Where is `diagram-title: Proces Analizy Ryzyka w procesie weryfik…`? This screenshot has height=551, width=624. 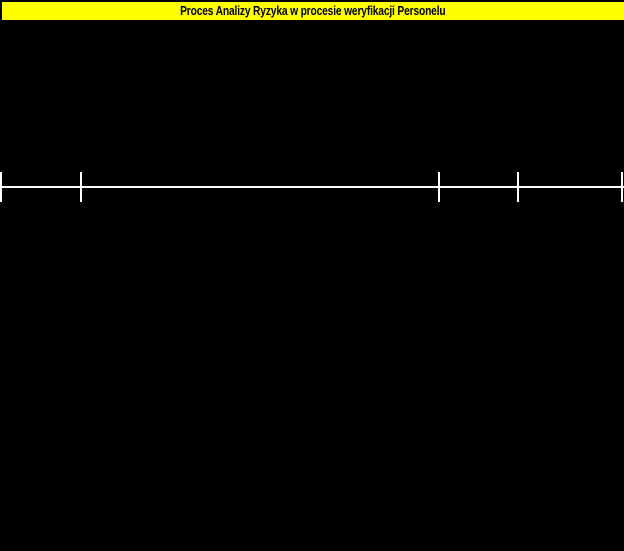
diagram-title: Proces Analizy Ryzyka w procesie weryfik… is located at coordinates (313, 11).